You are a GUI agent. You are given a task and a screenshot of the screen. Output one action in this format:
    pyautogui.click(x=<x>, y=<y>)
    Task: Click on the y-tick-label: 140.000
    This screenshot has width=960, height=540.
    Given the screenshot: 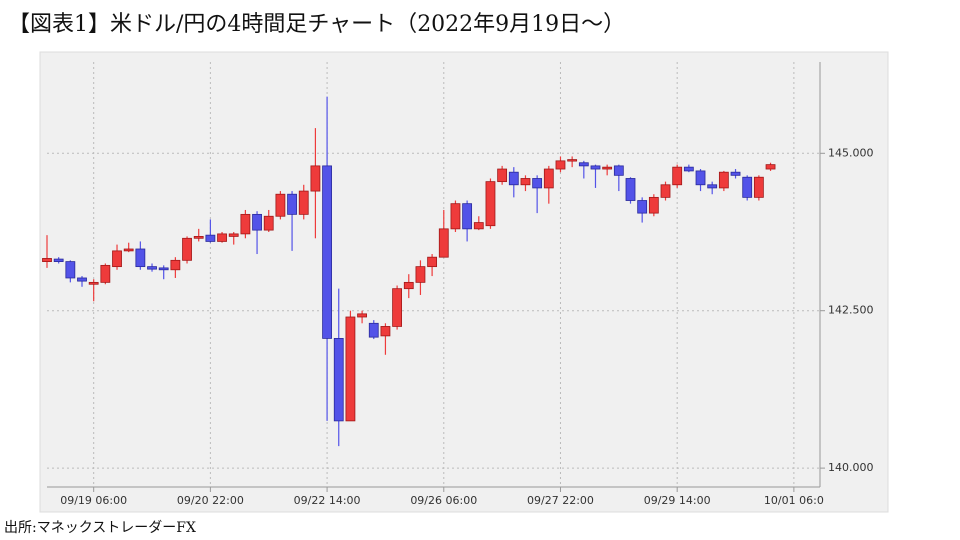 What is the action you would take?
    pyautogui.click(x=851, y=467)
    